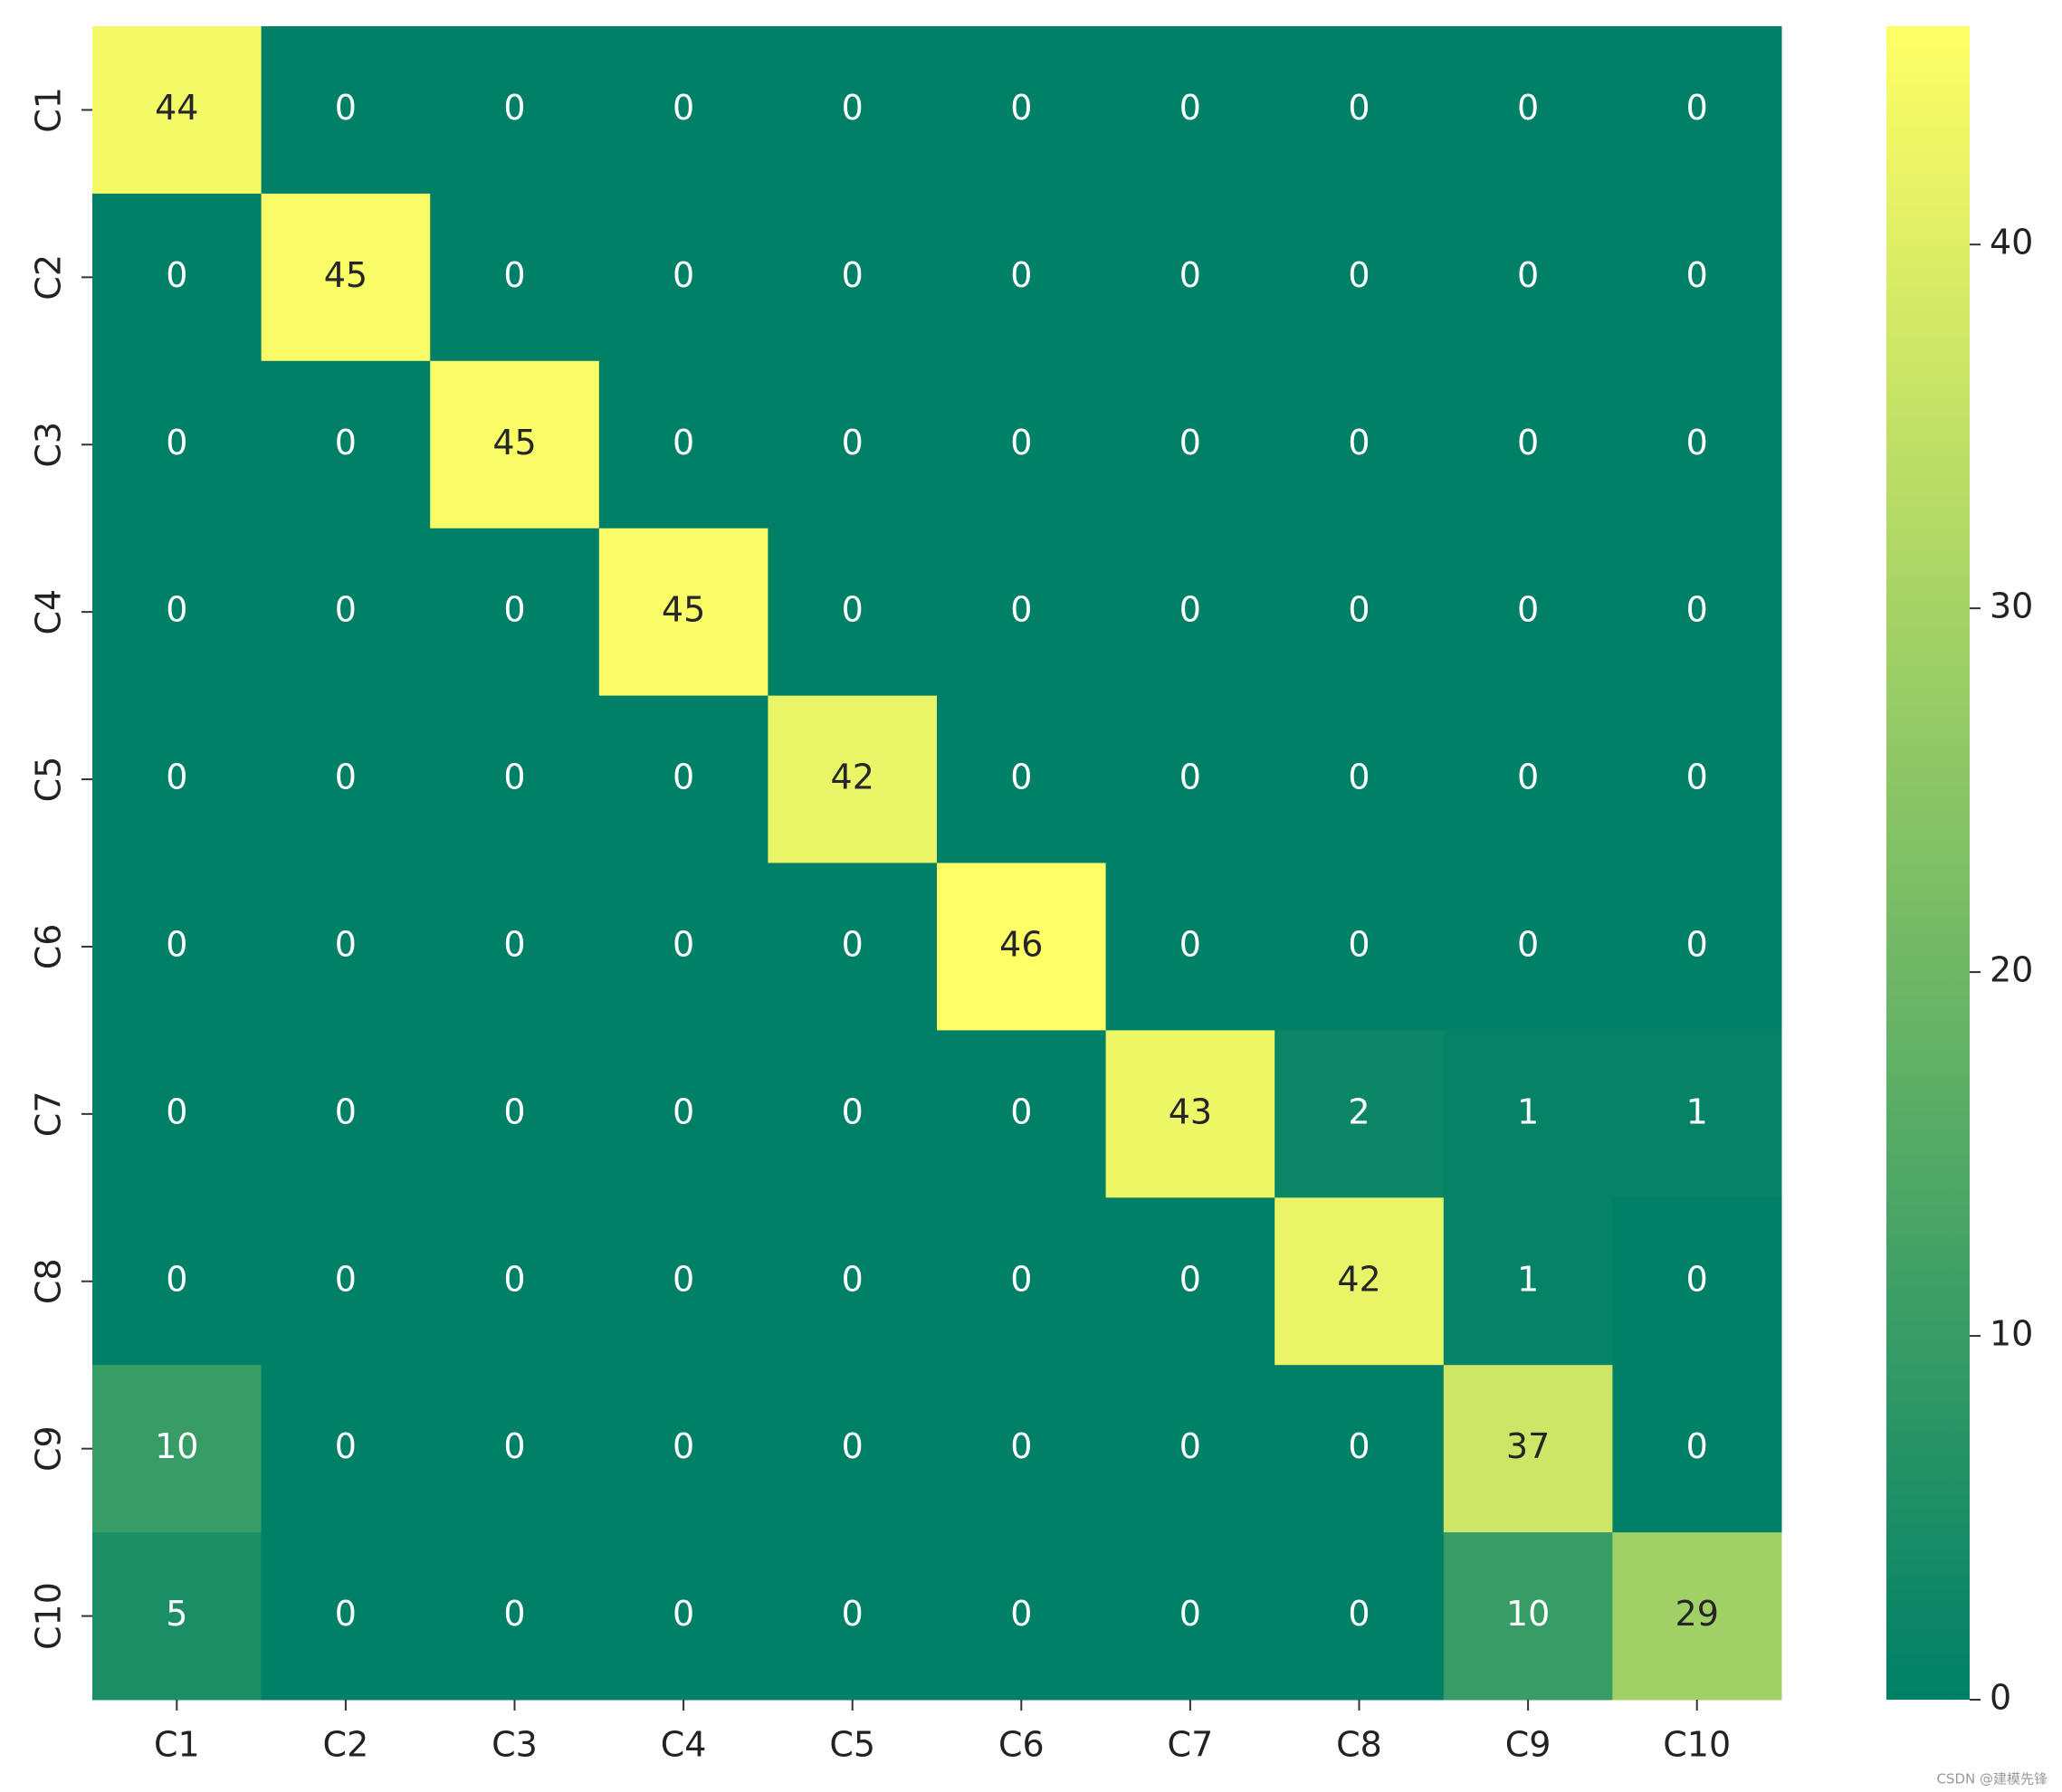 The image size is (2062, 1792). I want to click on y-tick-label: C6, so click(49, 947).